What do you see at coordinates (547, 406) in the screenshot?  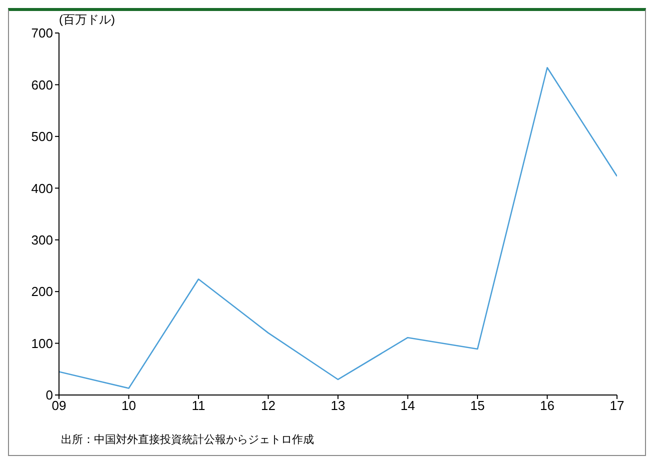 I see `x-tick-label: 16` at bounding box center [547, 406].